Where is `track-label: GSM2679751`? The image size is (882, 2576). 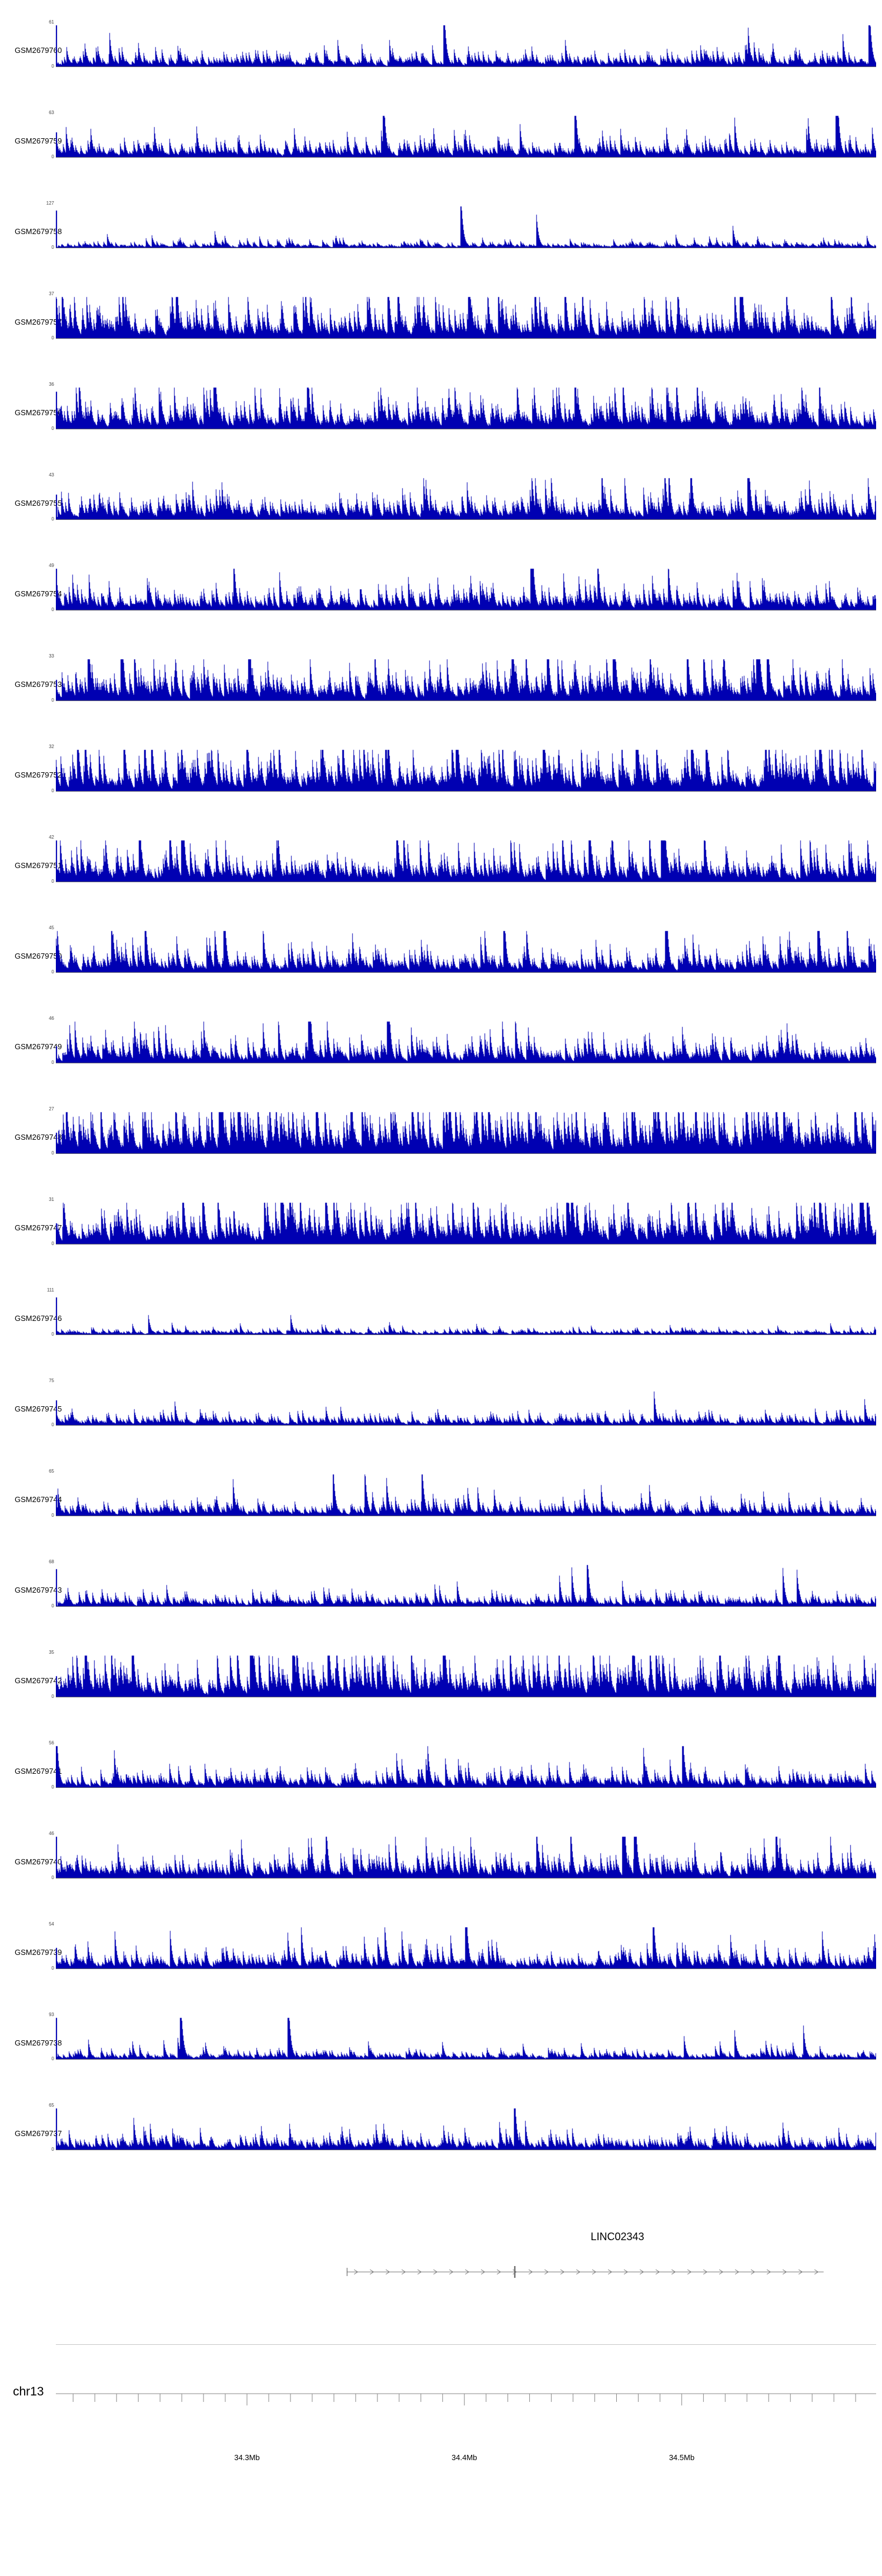 track-label: GSM2679751 is located at coordinates (38, 865).